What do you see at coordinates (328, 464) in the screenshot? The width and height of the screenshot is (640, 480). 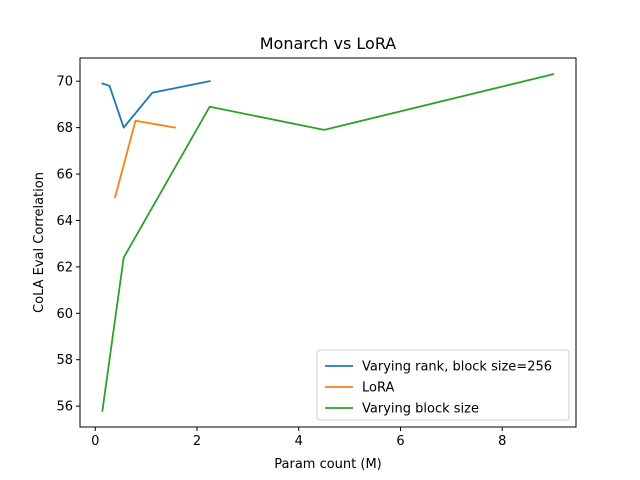 I see `x-axis-label: Param count (M)` at bounding box center [328, 464].